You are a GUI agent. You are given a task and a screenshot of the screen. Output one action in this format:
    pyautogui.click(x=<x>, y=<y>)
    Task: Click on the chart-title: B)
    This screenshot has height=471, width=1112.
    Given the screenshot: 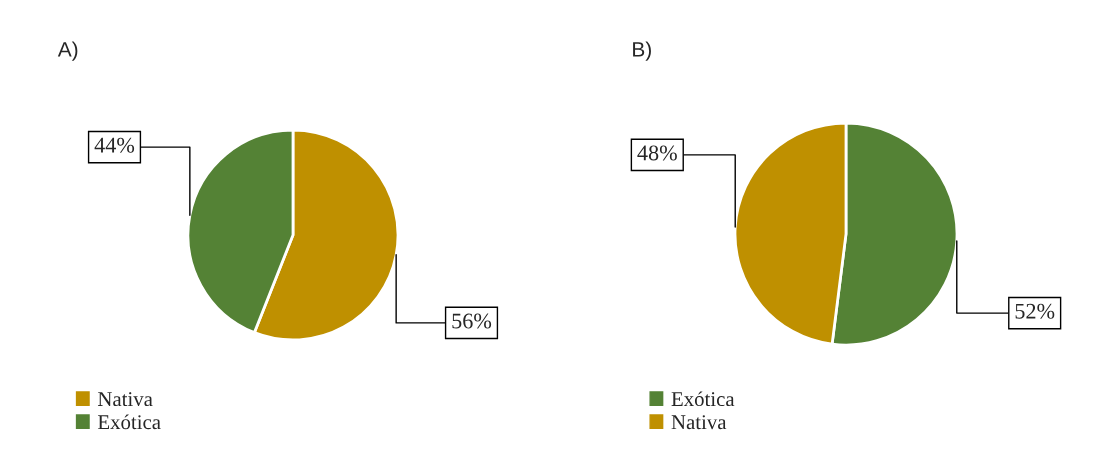 What is the action you would take?
    pyautogui.click(x=642, y=51)
    